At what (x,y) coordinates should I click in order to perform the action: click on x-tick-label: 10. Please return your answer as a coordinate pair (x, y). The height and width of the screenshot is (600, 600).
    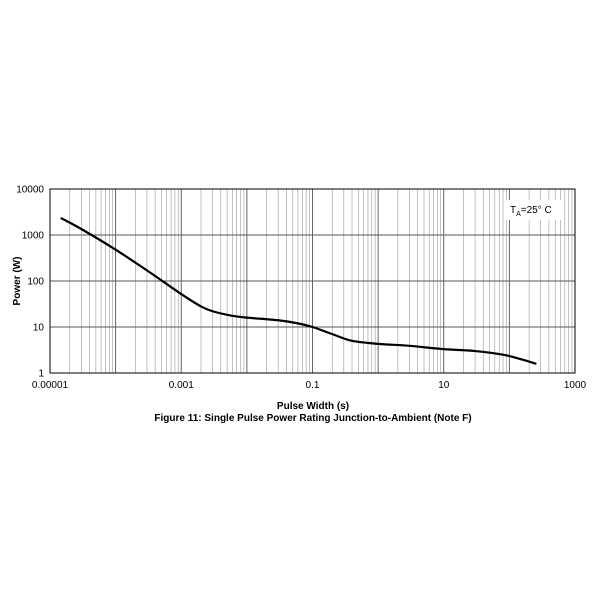
    Looking at the image, I should click on (444, 385).